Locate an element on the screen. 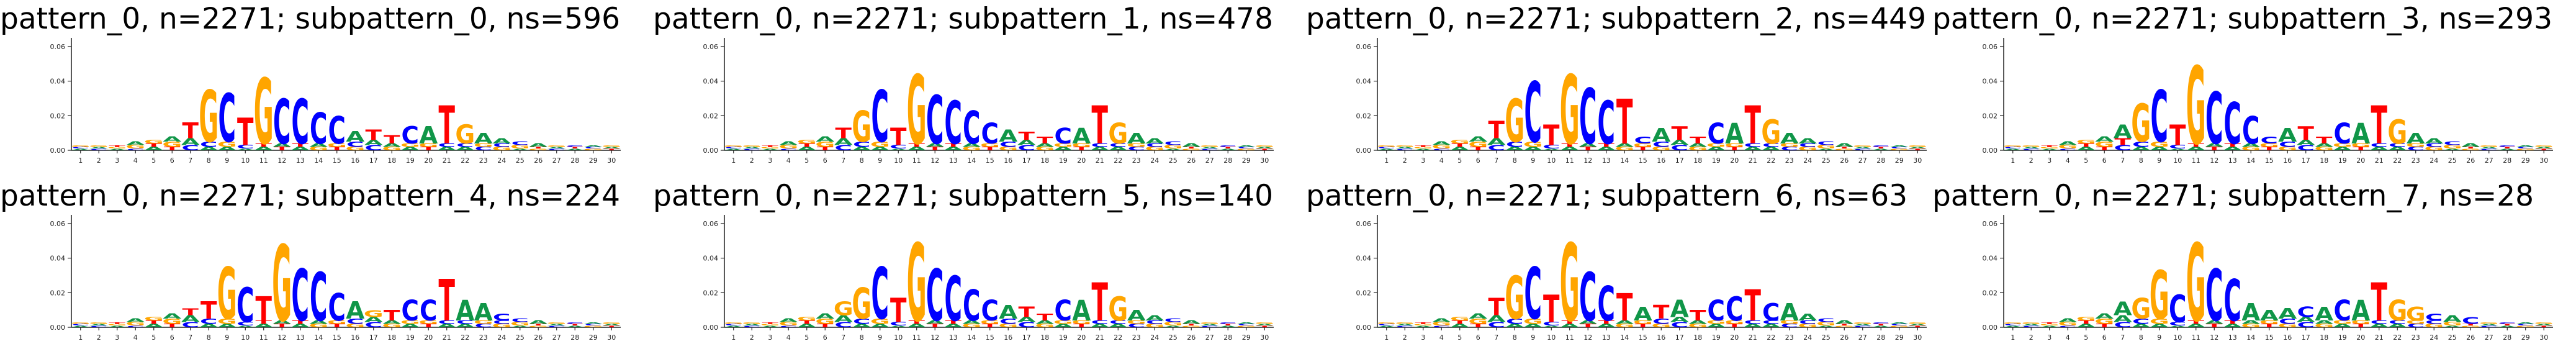 This screenshot has height=354, width=2576. x-tick-label: 24 is located at coordinates (1807, 161).